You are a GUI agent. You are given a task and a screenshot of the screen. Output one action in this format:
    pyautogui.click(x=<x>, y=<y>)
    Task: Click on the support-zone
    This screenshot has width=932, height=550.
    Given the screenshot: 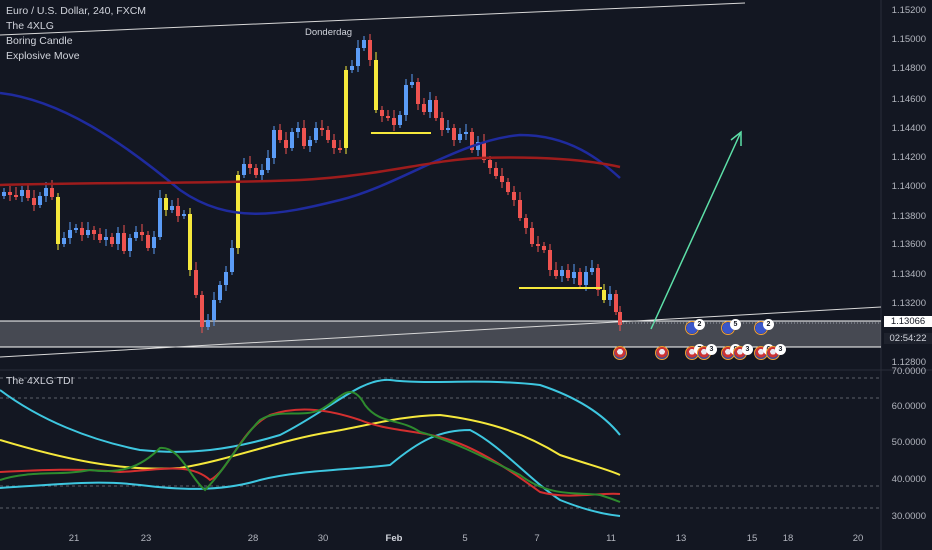 What is the action you would take?
    pyautogui.click(x=440, y=334)
    